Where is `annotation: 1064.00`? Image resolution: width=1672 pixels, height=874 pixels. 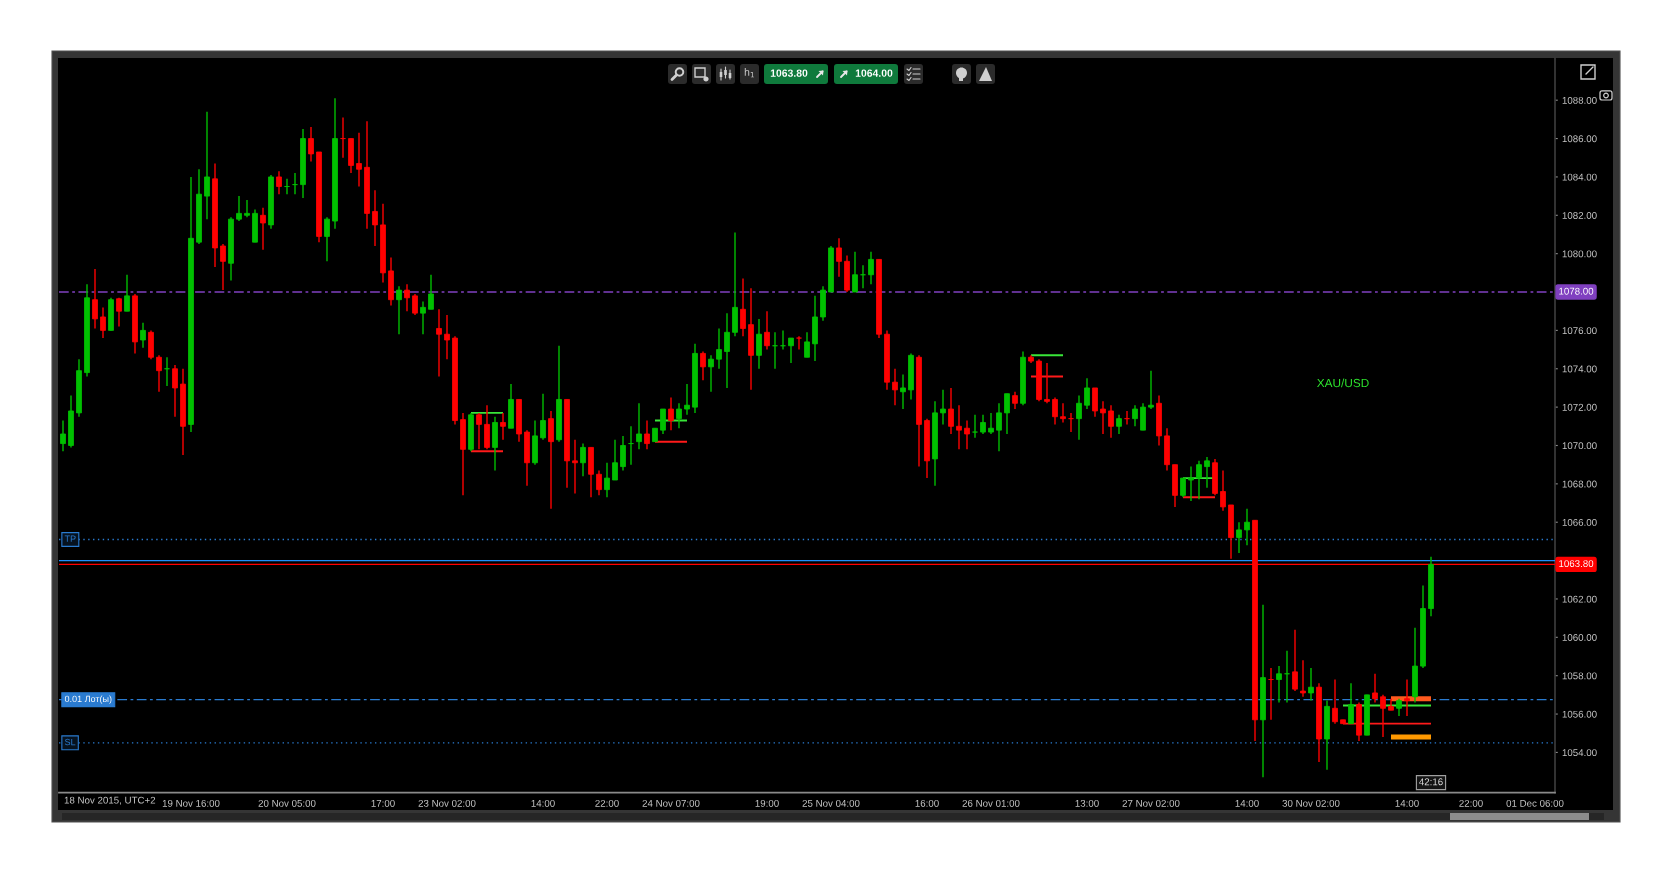 annotation: 1064.00 is located at coordinates (874, 73).